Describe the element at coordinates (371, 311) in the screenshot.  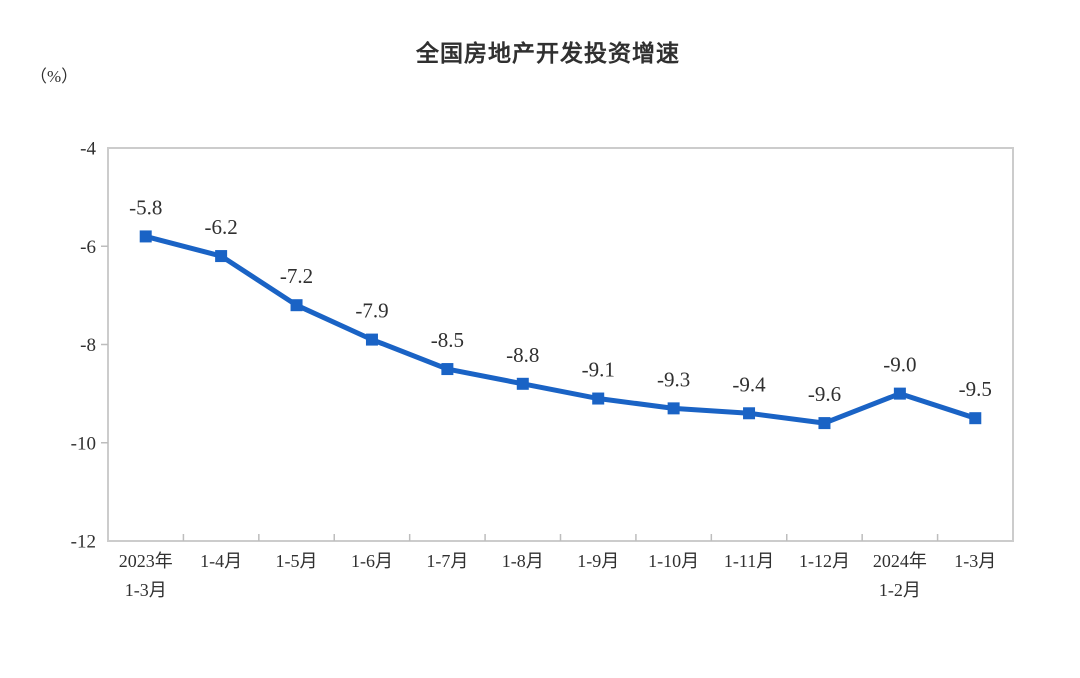
I see `data-point-label: -7.9` at that location.